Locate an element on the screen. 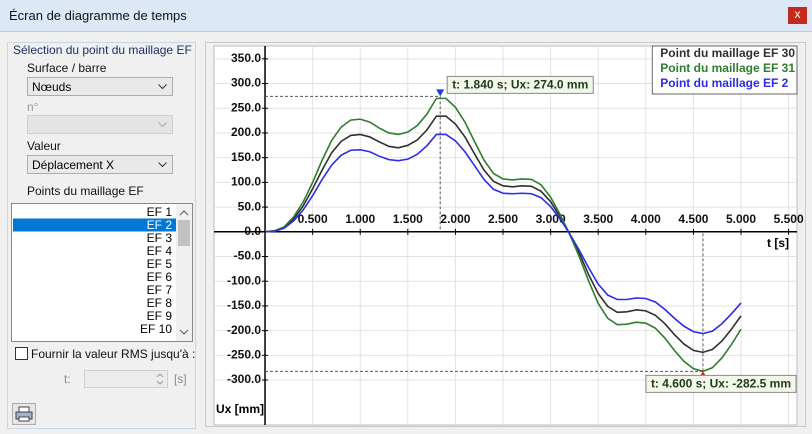  value-value: Déplacement X is located at coordinates (73, 165).